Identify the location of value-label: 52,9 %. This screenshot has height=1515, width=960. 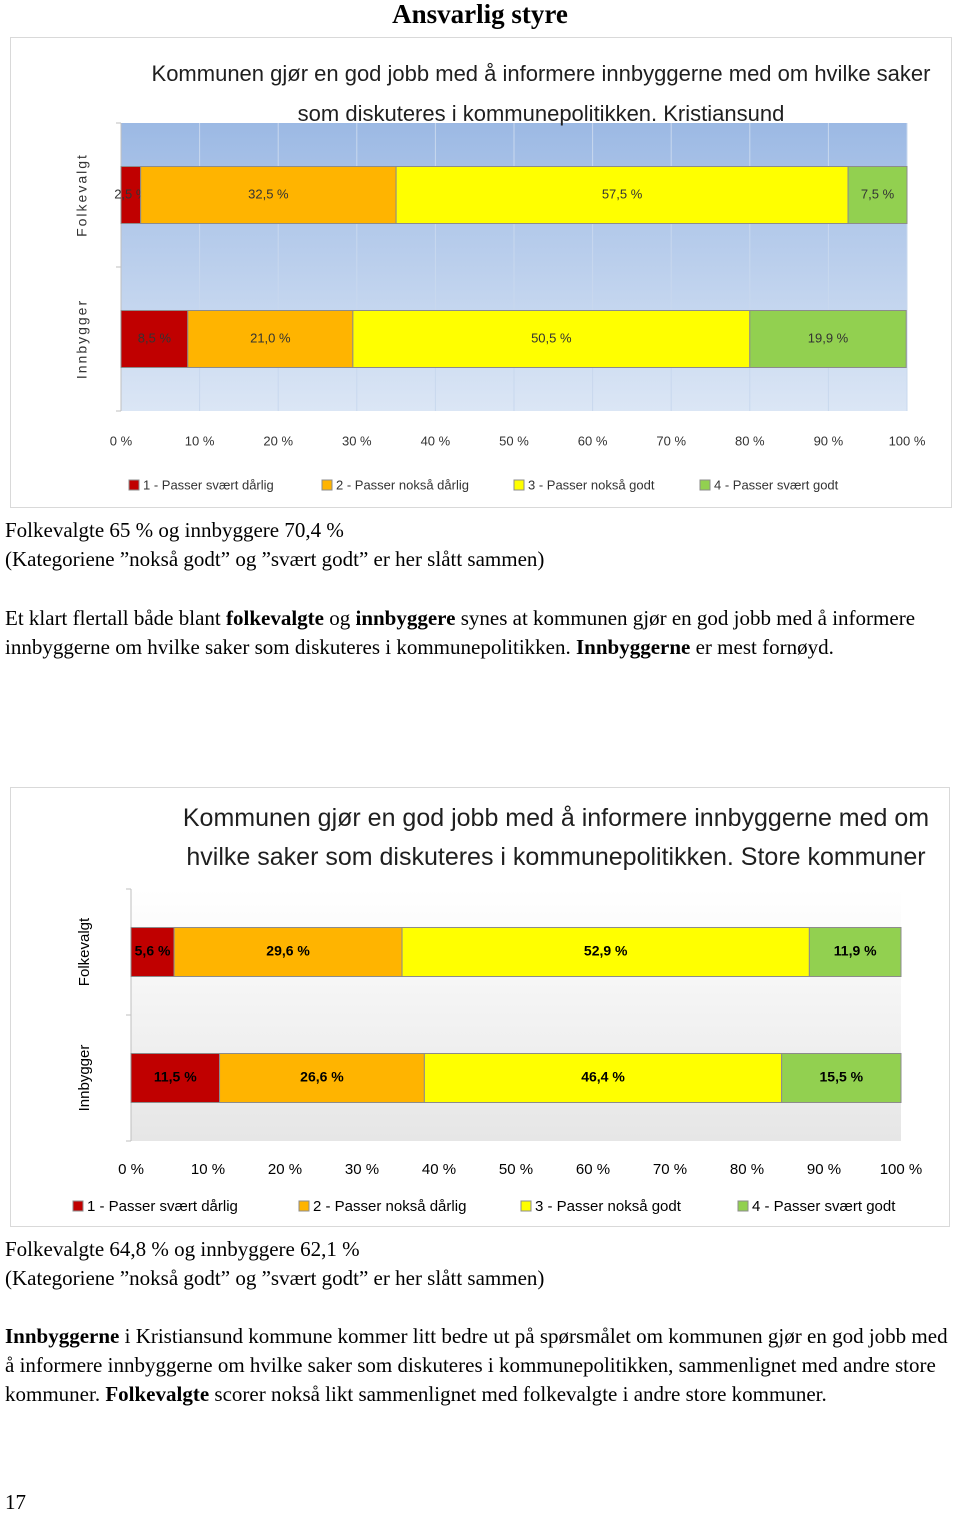
(606, 951).